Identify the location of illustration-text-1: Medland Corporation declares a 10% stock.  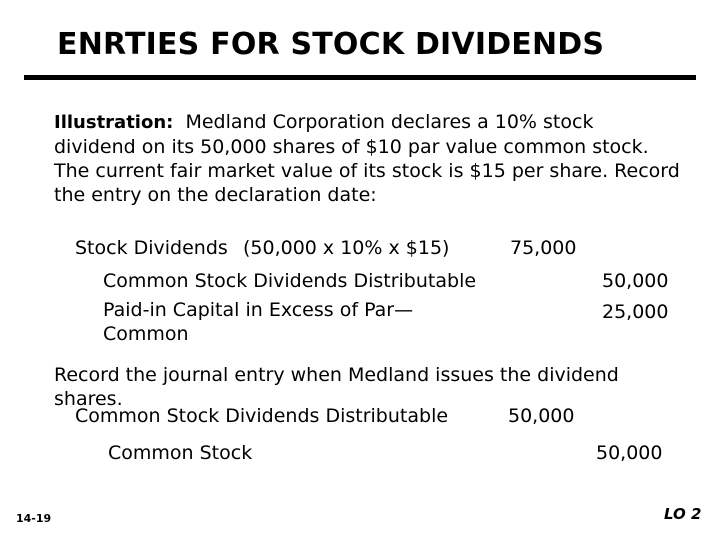
(389, 122).